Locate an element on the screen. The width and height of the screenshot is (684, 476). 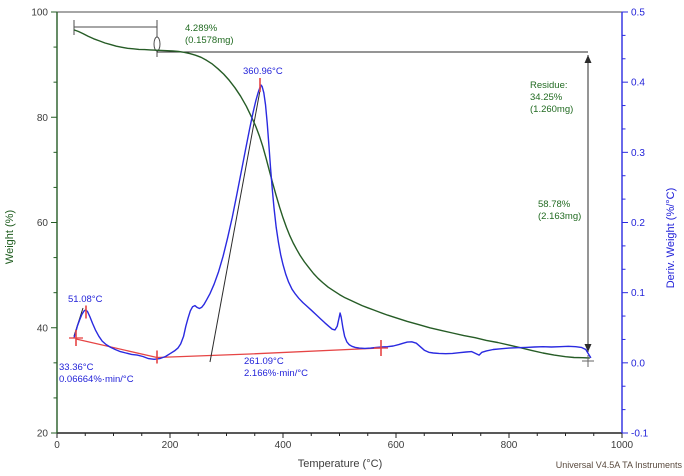
x-tick-label: 600 is located at coordinates (396, 445).